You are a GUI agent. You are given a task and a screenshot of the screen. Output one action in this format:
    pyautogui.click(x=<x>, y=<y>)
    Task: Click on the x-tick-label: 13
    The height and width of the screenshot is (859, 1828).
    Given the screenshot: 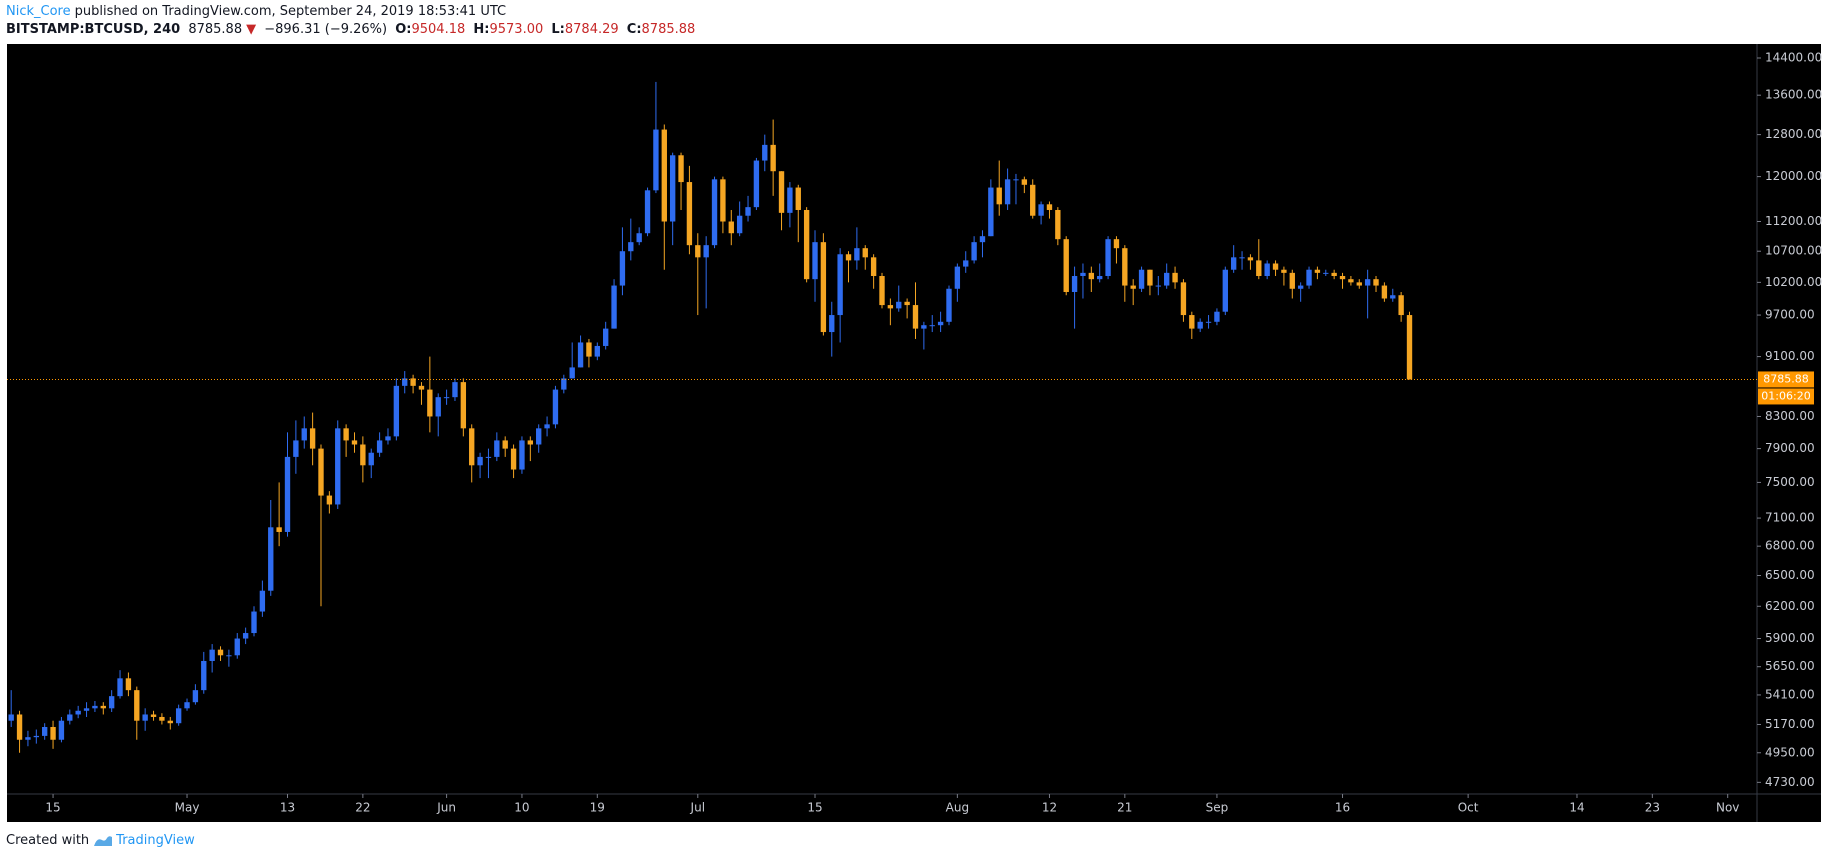 What is the action you would take?
    pyautogui.click(x=287, y=808)
    